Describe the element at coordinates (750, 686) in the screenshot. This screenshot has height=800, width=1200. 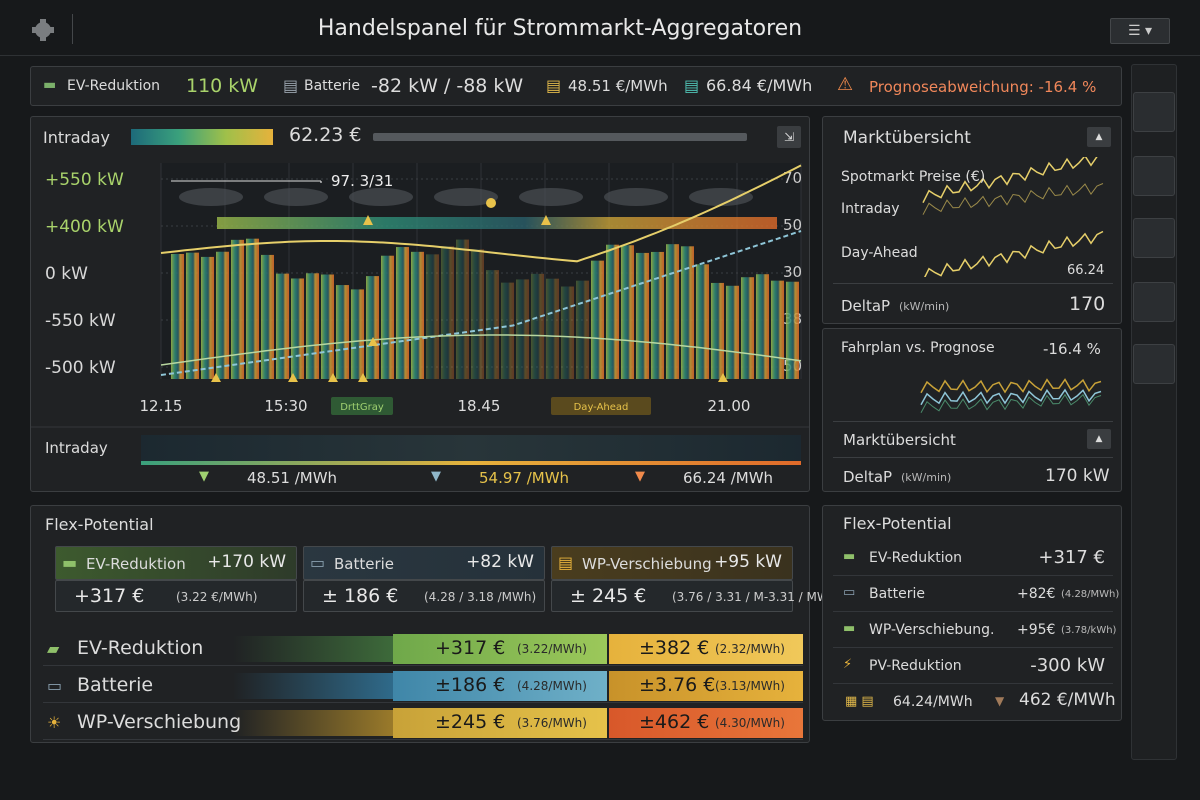
I see `cell-detail: (3.13/MWh)` at that location.